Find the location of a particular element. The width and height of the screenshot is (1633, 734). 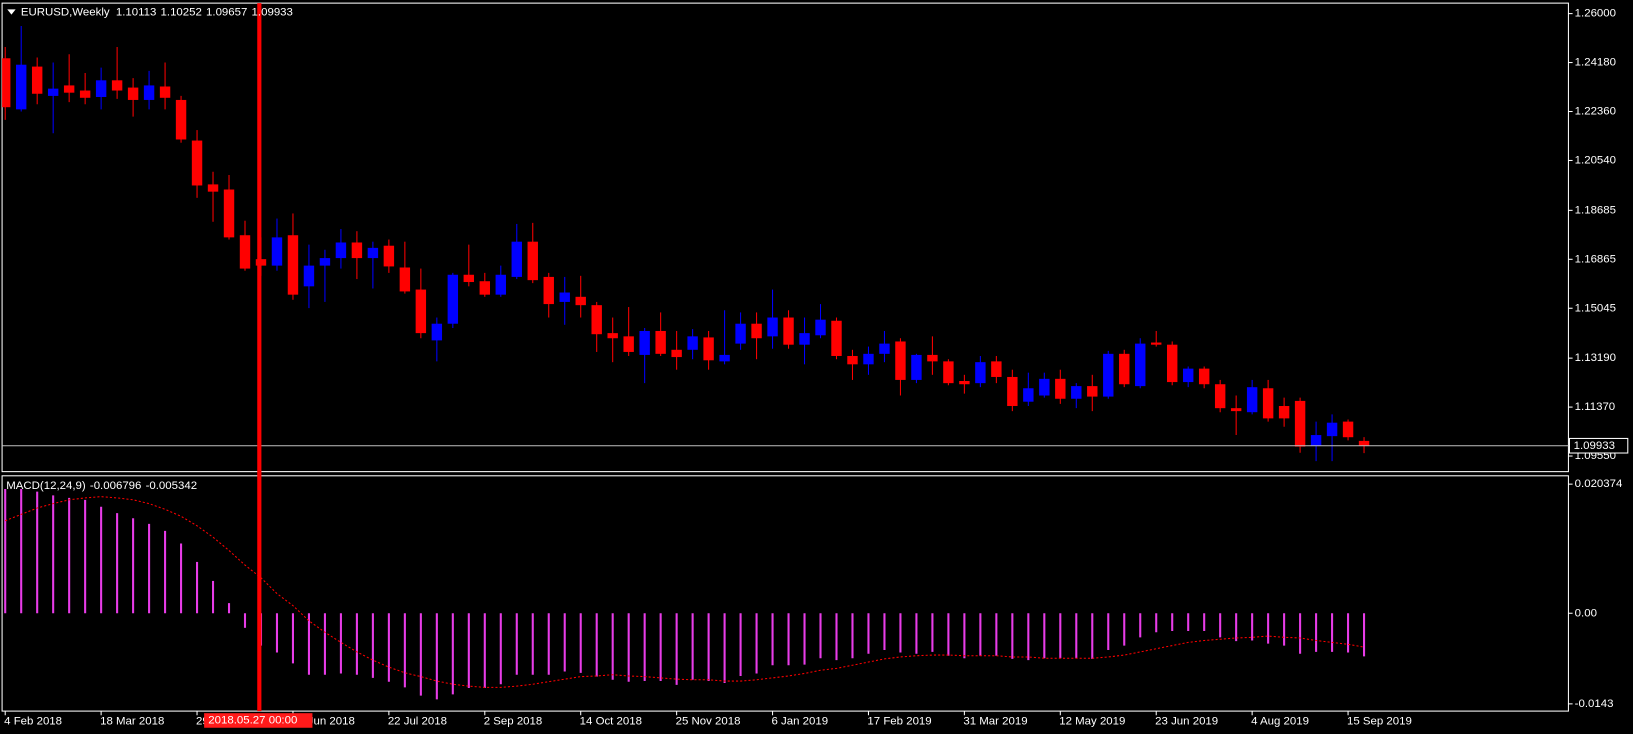

header-open: 1.10113 is located at coordinates (136, 13).